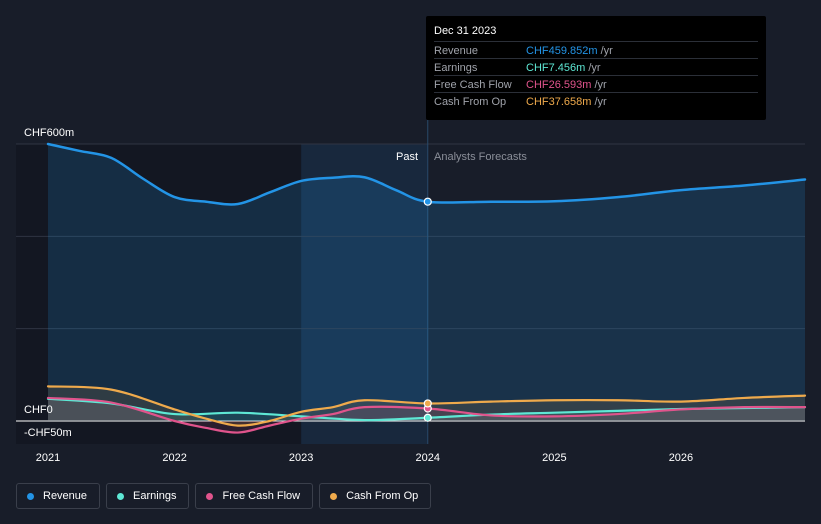 Image resolution: width=821 pixels, height=524 pixels. I want to click on legend-item-earnings: Earnings, so click(148, 496).